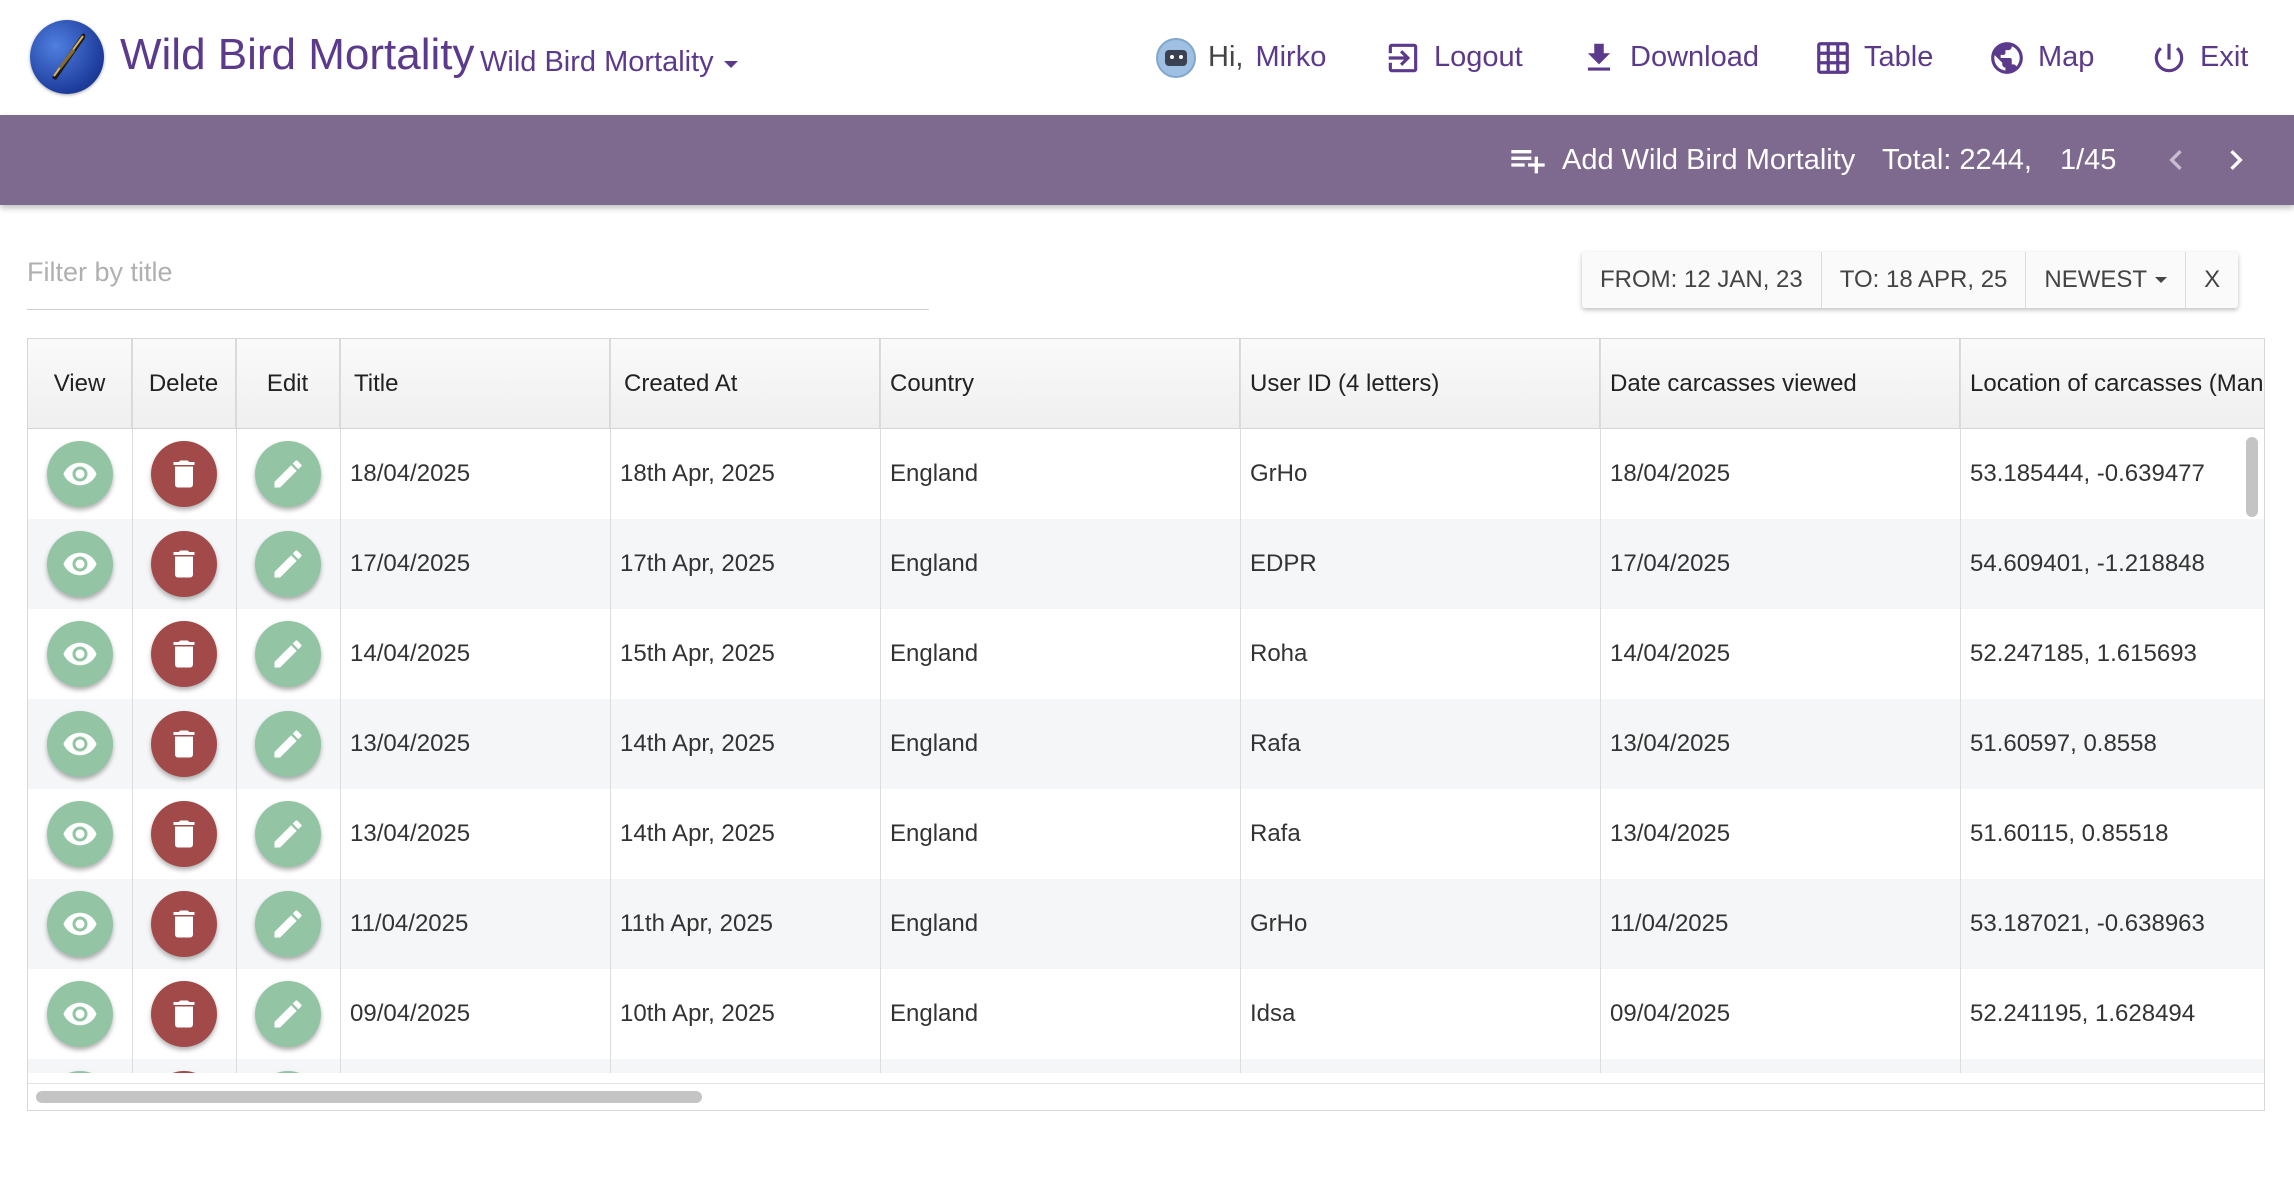 The image size is (2294, 1188). I want to click on power-icon, so click(2169, 57).